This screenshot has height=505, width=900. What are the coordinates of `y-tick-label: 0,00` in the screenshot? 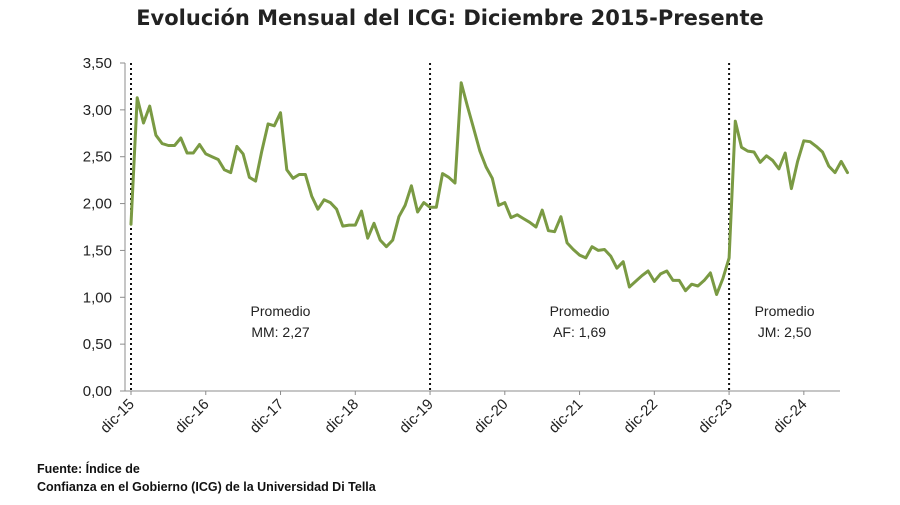 It's located at (97, 391).